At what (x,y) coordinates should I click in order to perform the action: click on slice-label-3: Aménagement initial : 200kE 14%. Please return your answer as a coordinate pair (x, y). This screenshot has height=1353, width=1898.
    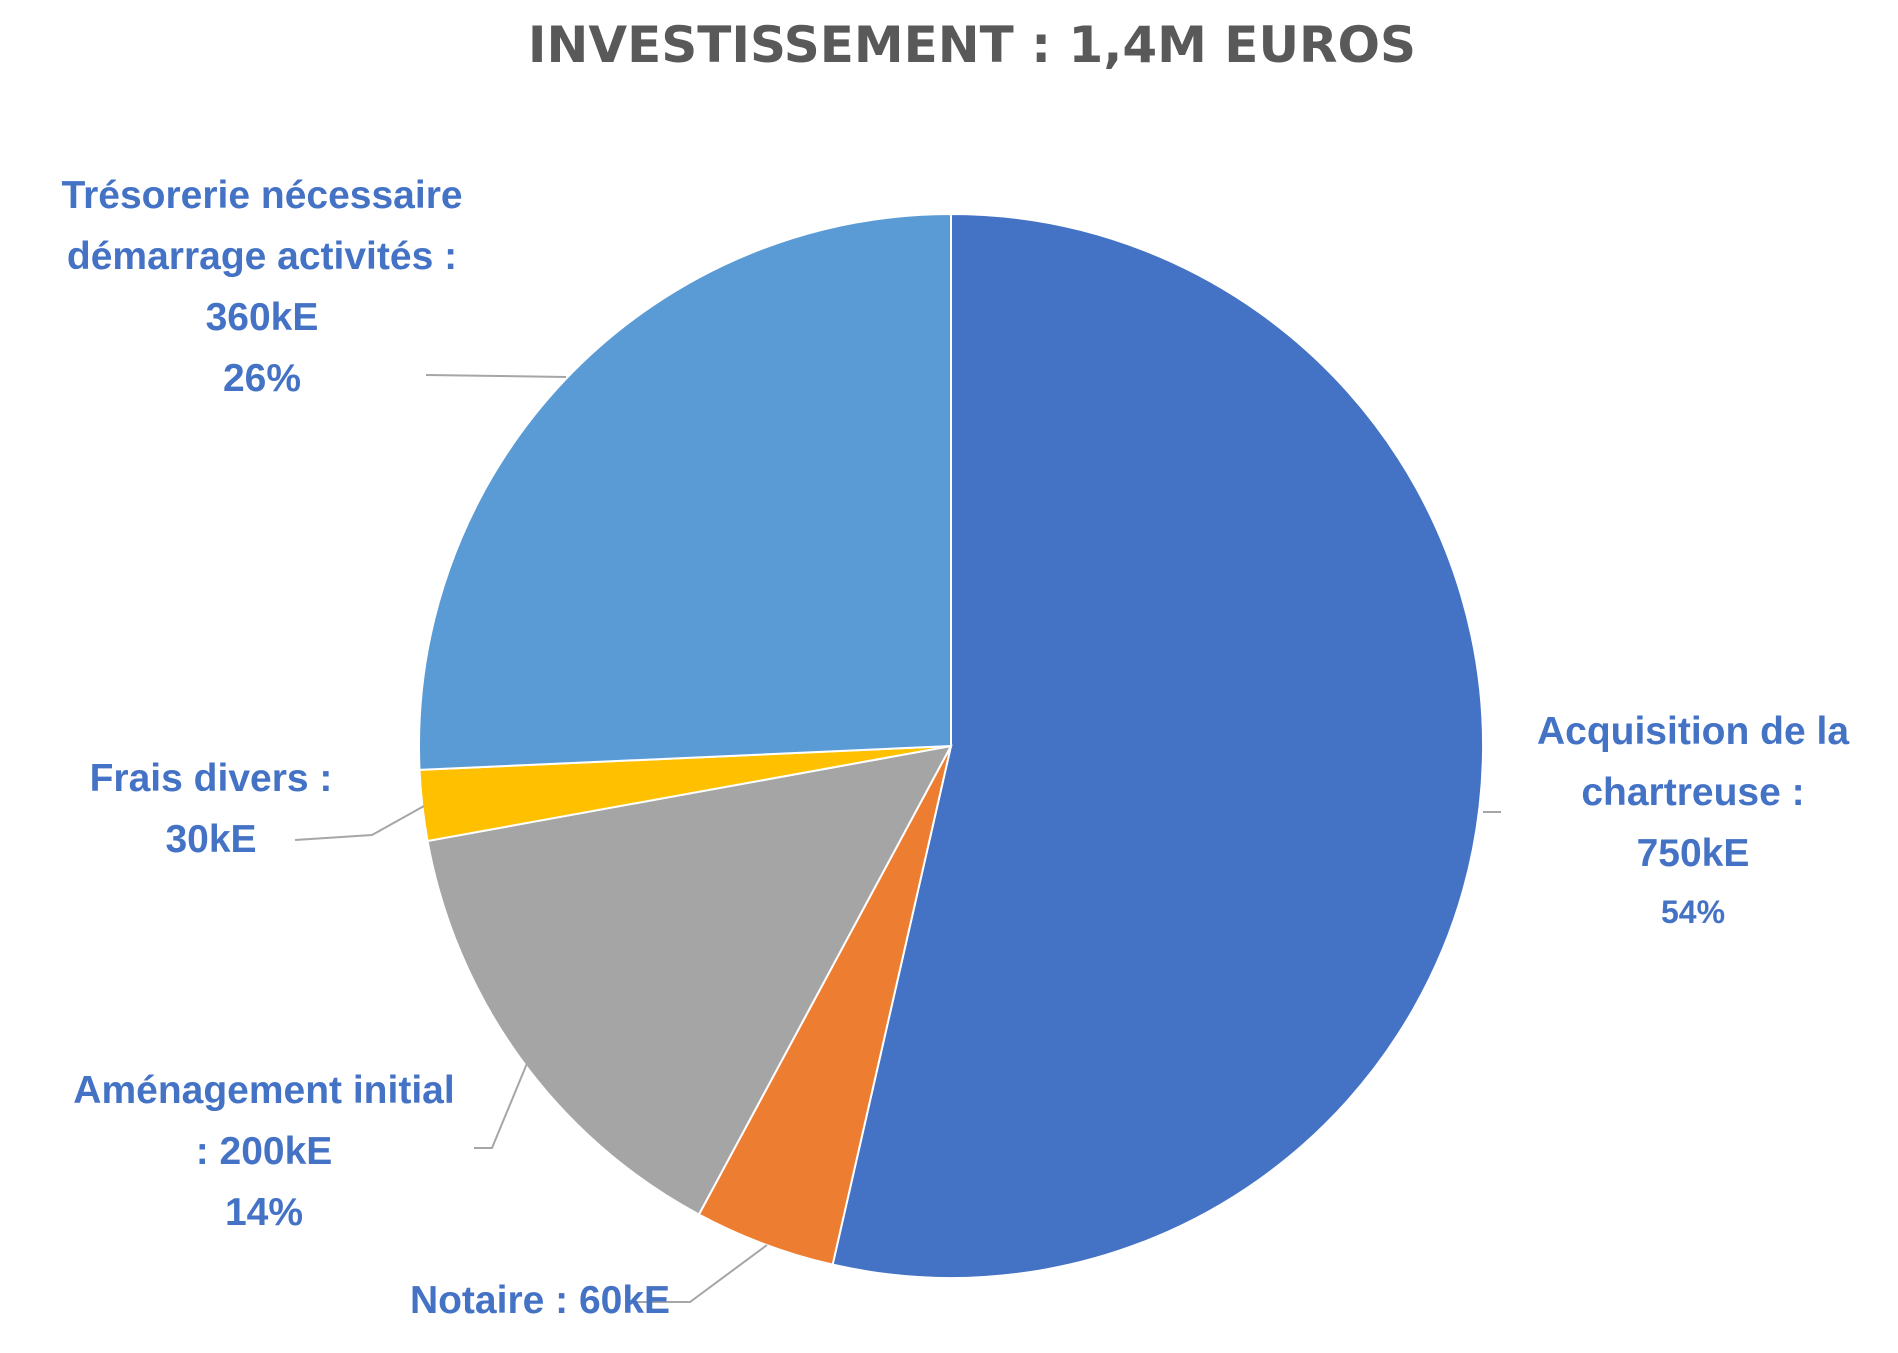
    Looking at the image, I should click on (263, 1151).